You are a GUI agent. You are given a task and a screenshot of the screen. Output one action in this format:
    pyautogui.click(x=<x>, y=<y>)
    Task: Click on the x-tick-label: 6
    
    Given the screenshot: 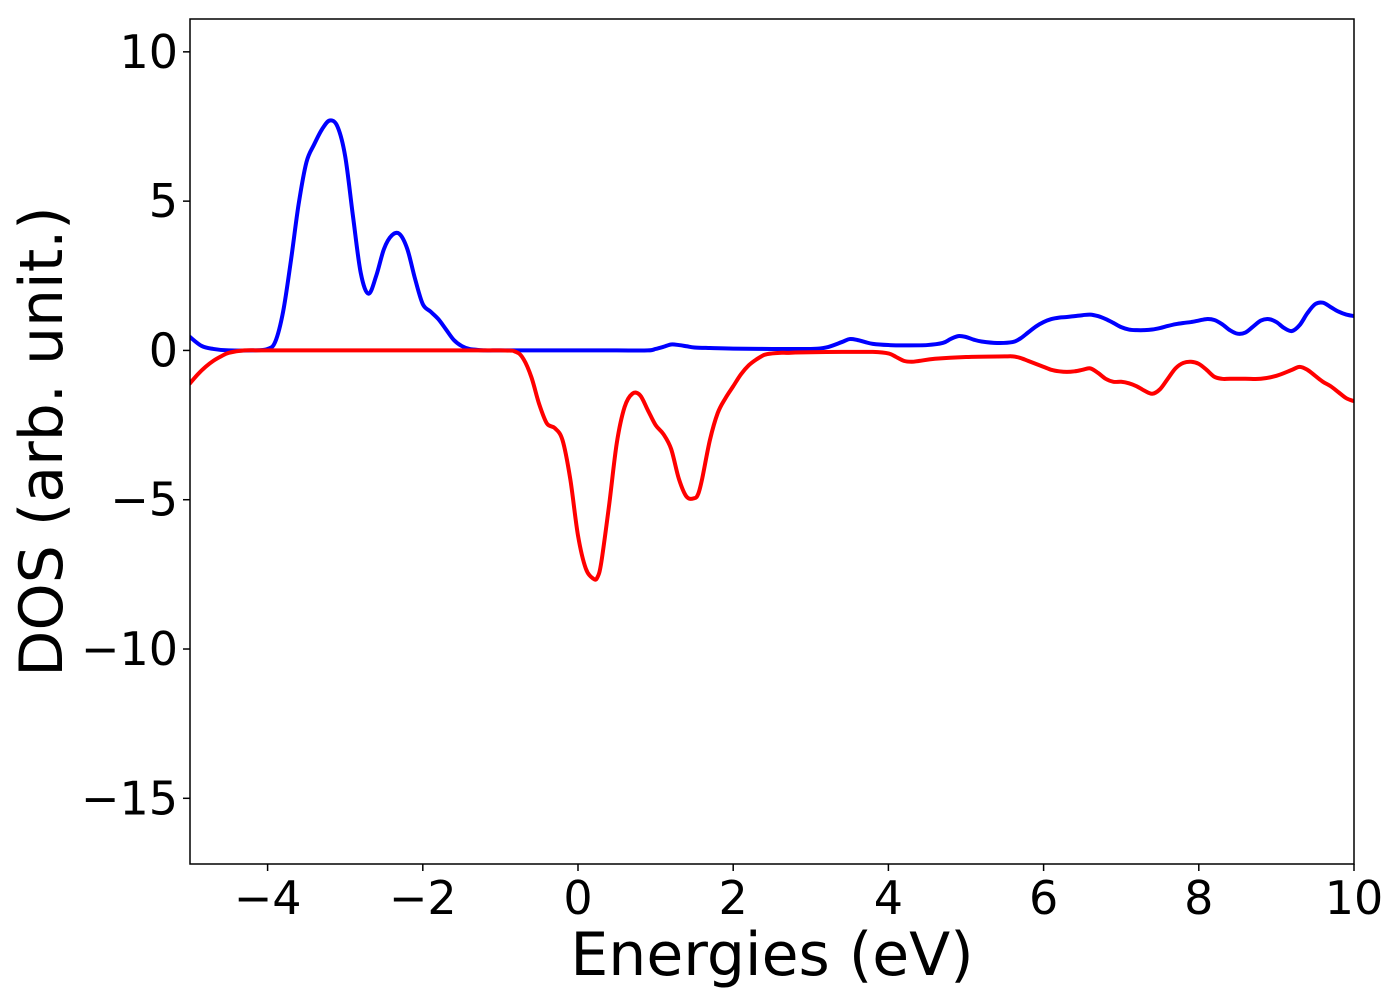 What is the action you would take?
    pyautogui.click(x=1043, y=898)
    